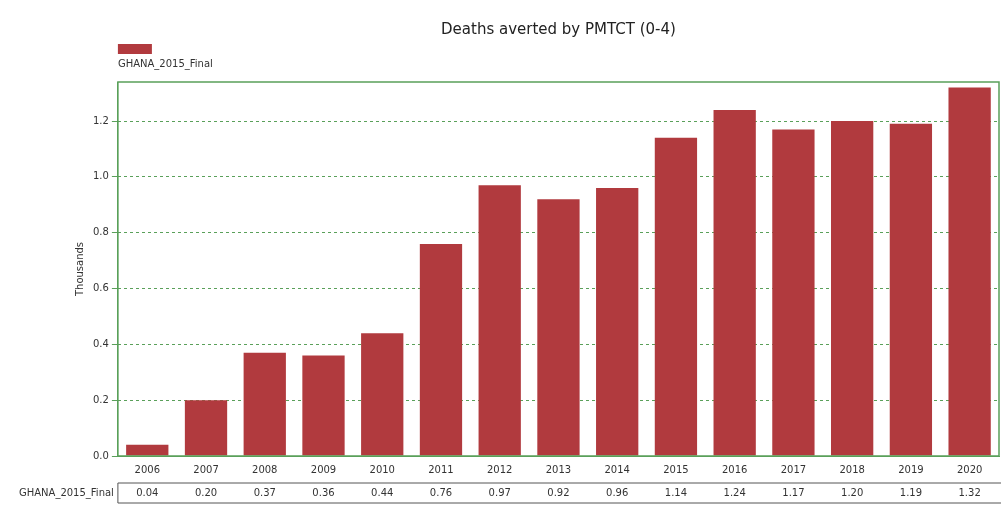 This screenshot has height=509, width=1001. What do you see at coordinates (101, 288) in the screenshot?
I see `y-tick-label: 0.6` at bounding box center [101, 288].